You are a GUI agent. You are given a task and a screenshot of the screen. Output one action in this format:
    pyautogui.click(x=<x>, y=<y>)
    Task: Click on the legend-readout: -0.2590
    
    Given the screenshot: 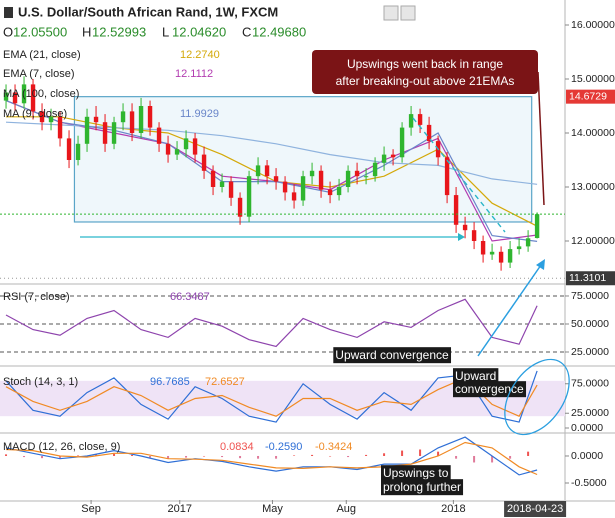 What is the action you would take?
    pyautogui.click(x=283, y=447)
    